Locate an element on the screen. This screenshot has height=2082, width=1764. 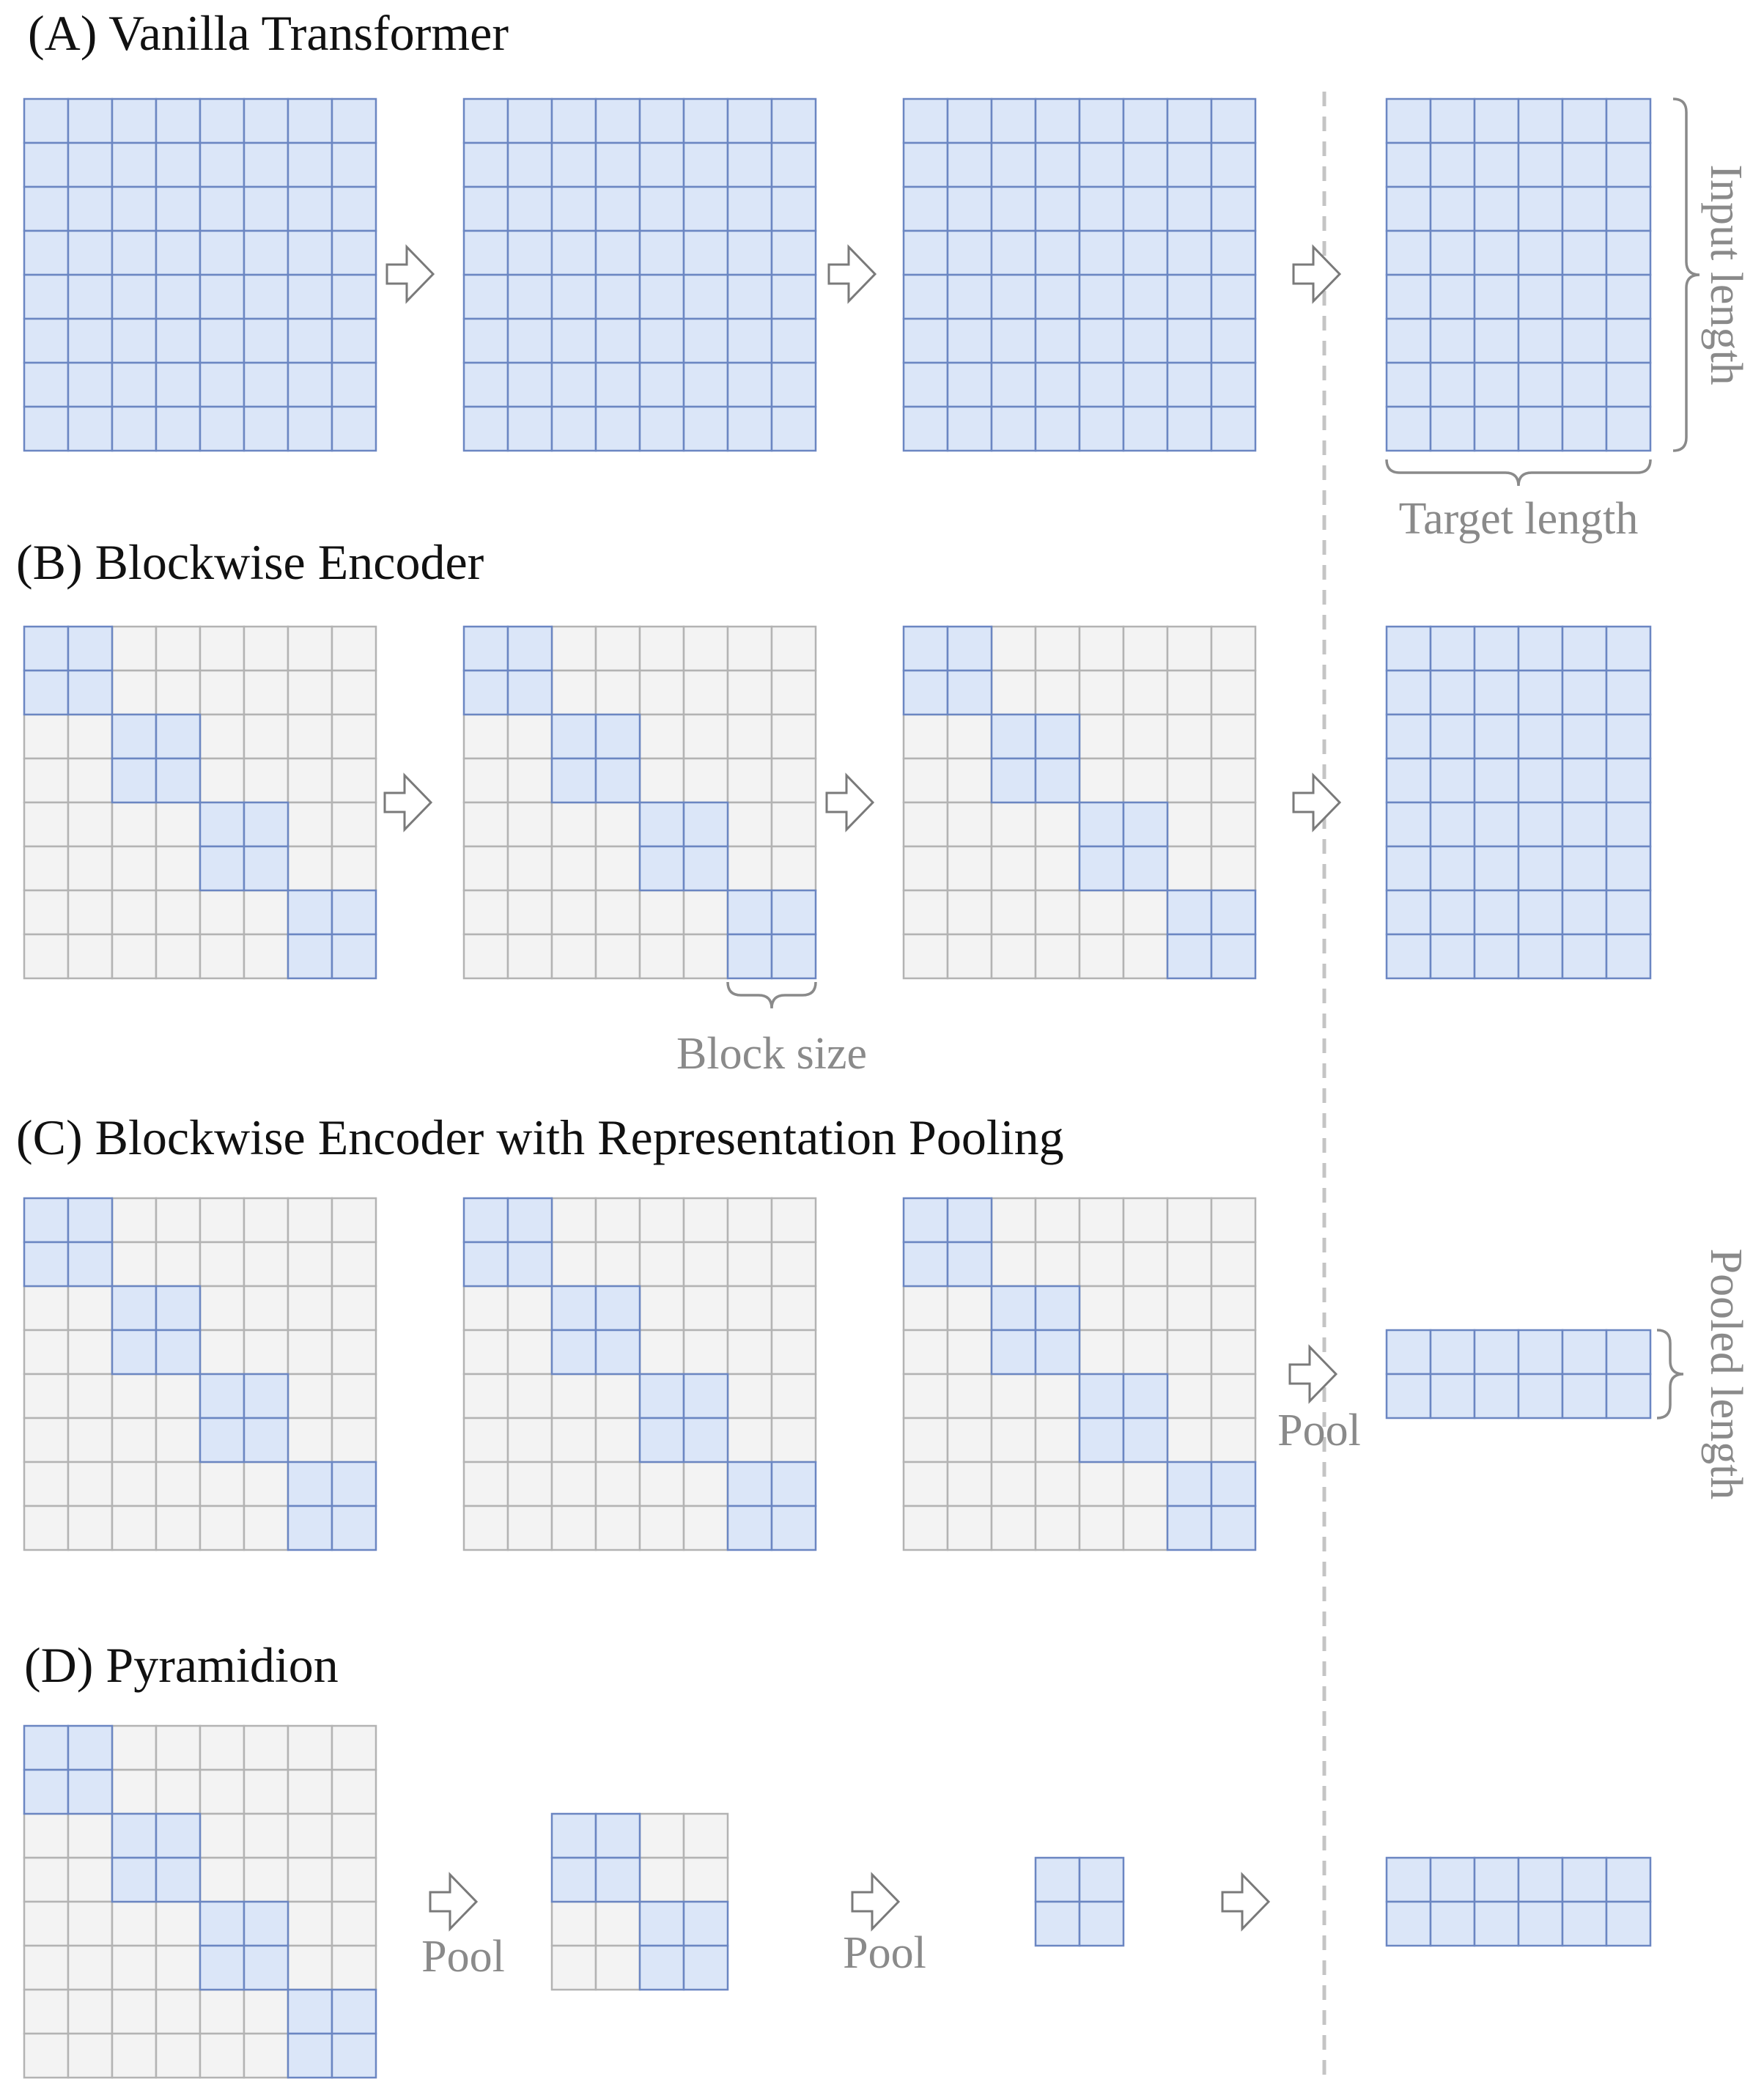
pool-arrow-icon is located at coordinates (1312, 1374).